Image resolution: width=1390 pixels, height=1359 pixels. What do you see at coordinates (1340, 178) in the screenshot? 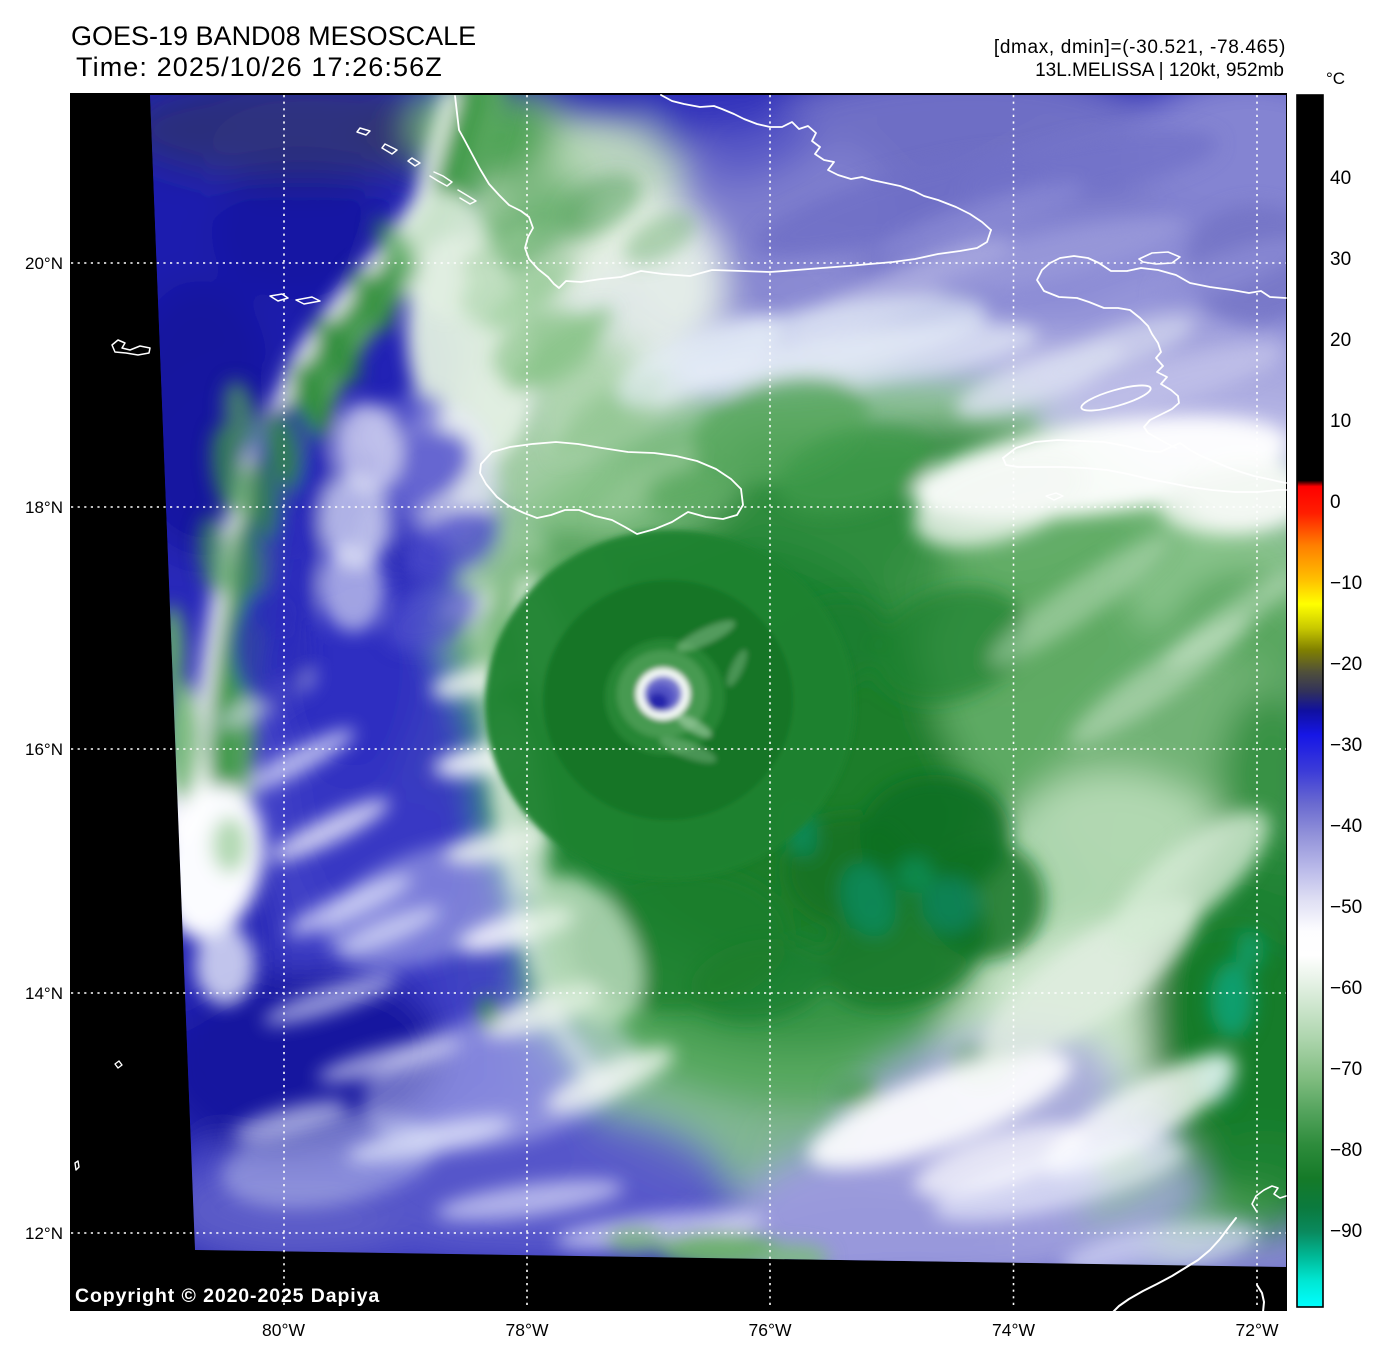
I see `svg-text: 40` at bounding box center [1340, 178].